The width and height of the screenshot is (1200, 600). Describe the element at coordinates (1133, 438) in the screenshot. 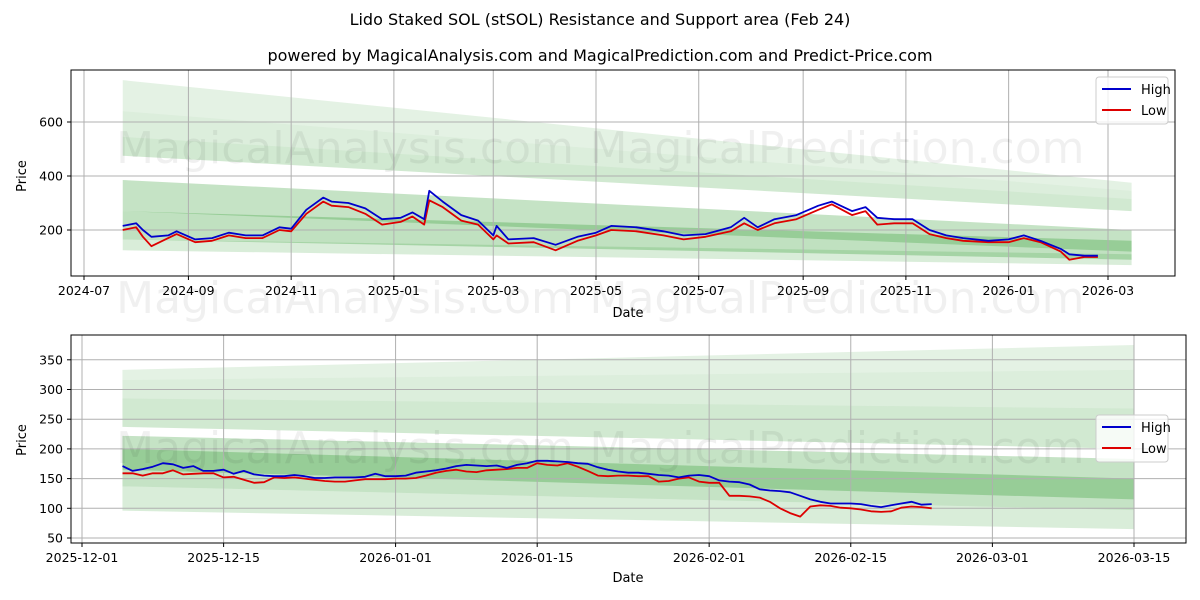

I see `bottom-legend: High Low` at that location.